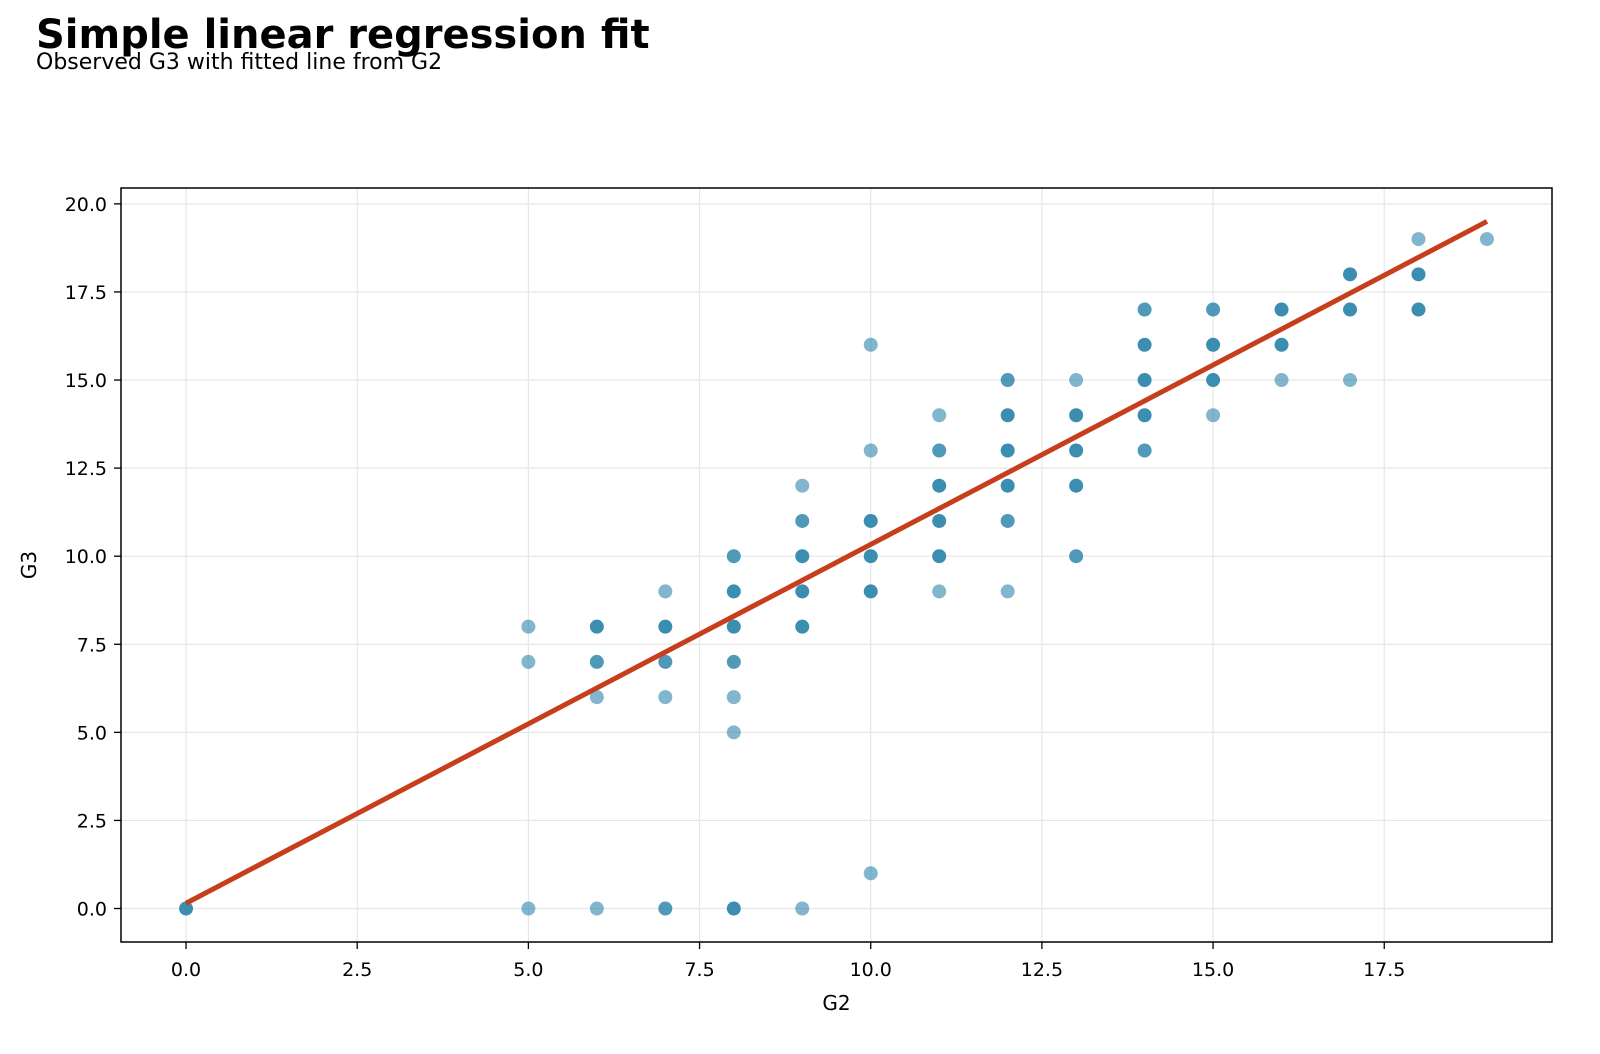 Image resolution: width=1600 pixels, height=1054 pixels. Describe the element at coordinates (788, 961) in the screenshot. I see `x-axis-ticks: 0.0 2.5 5.0 7.5 10.0 12.5 15.0 17.5` at that location.